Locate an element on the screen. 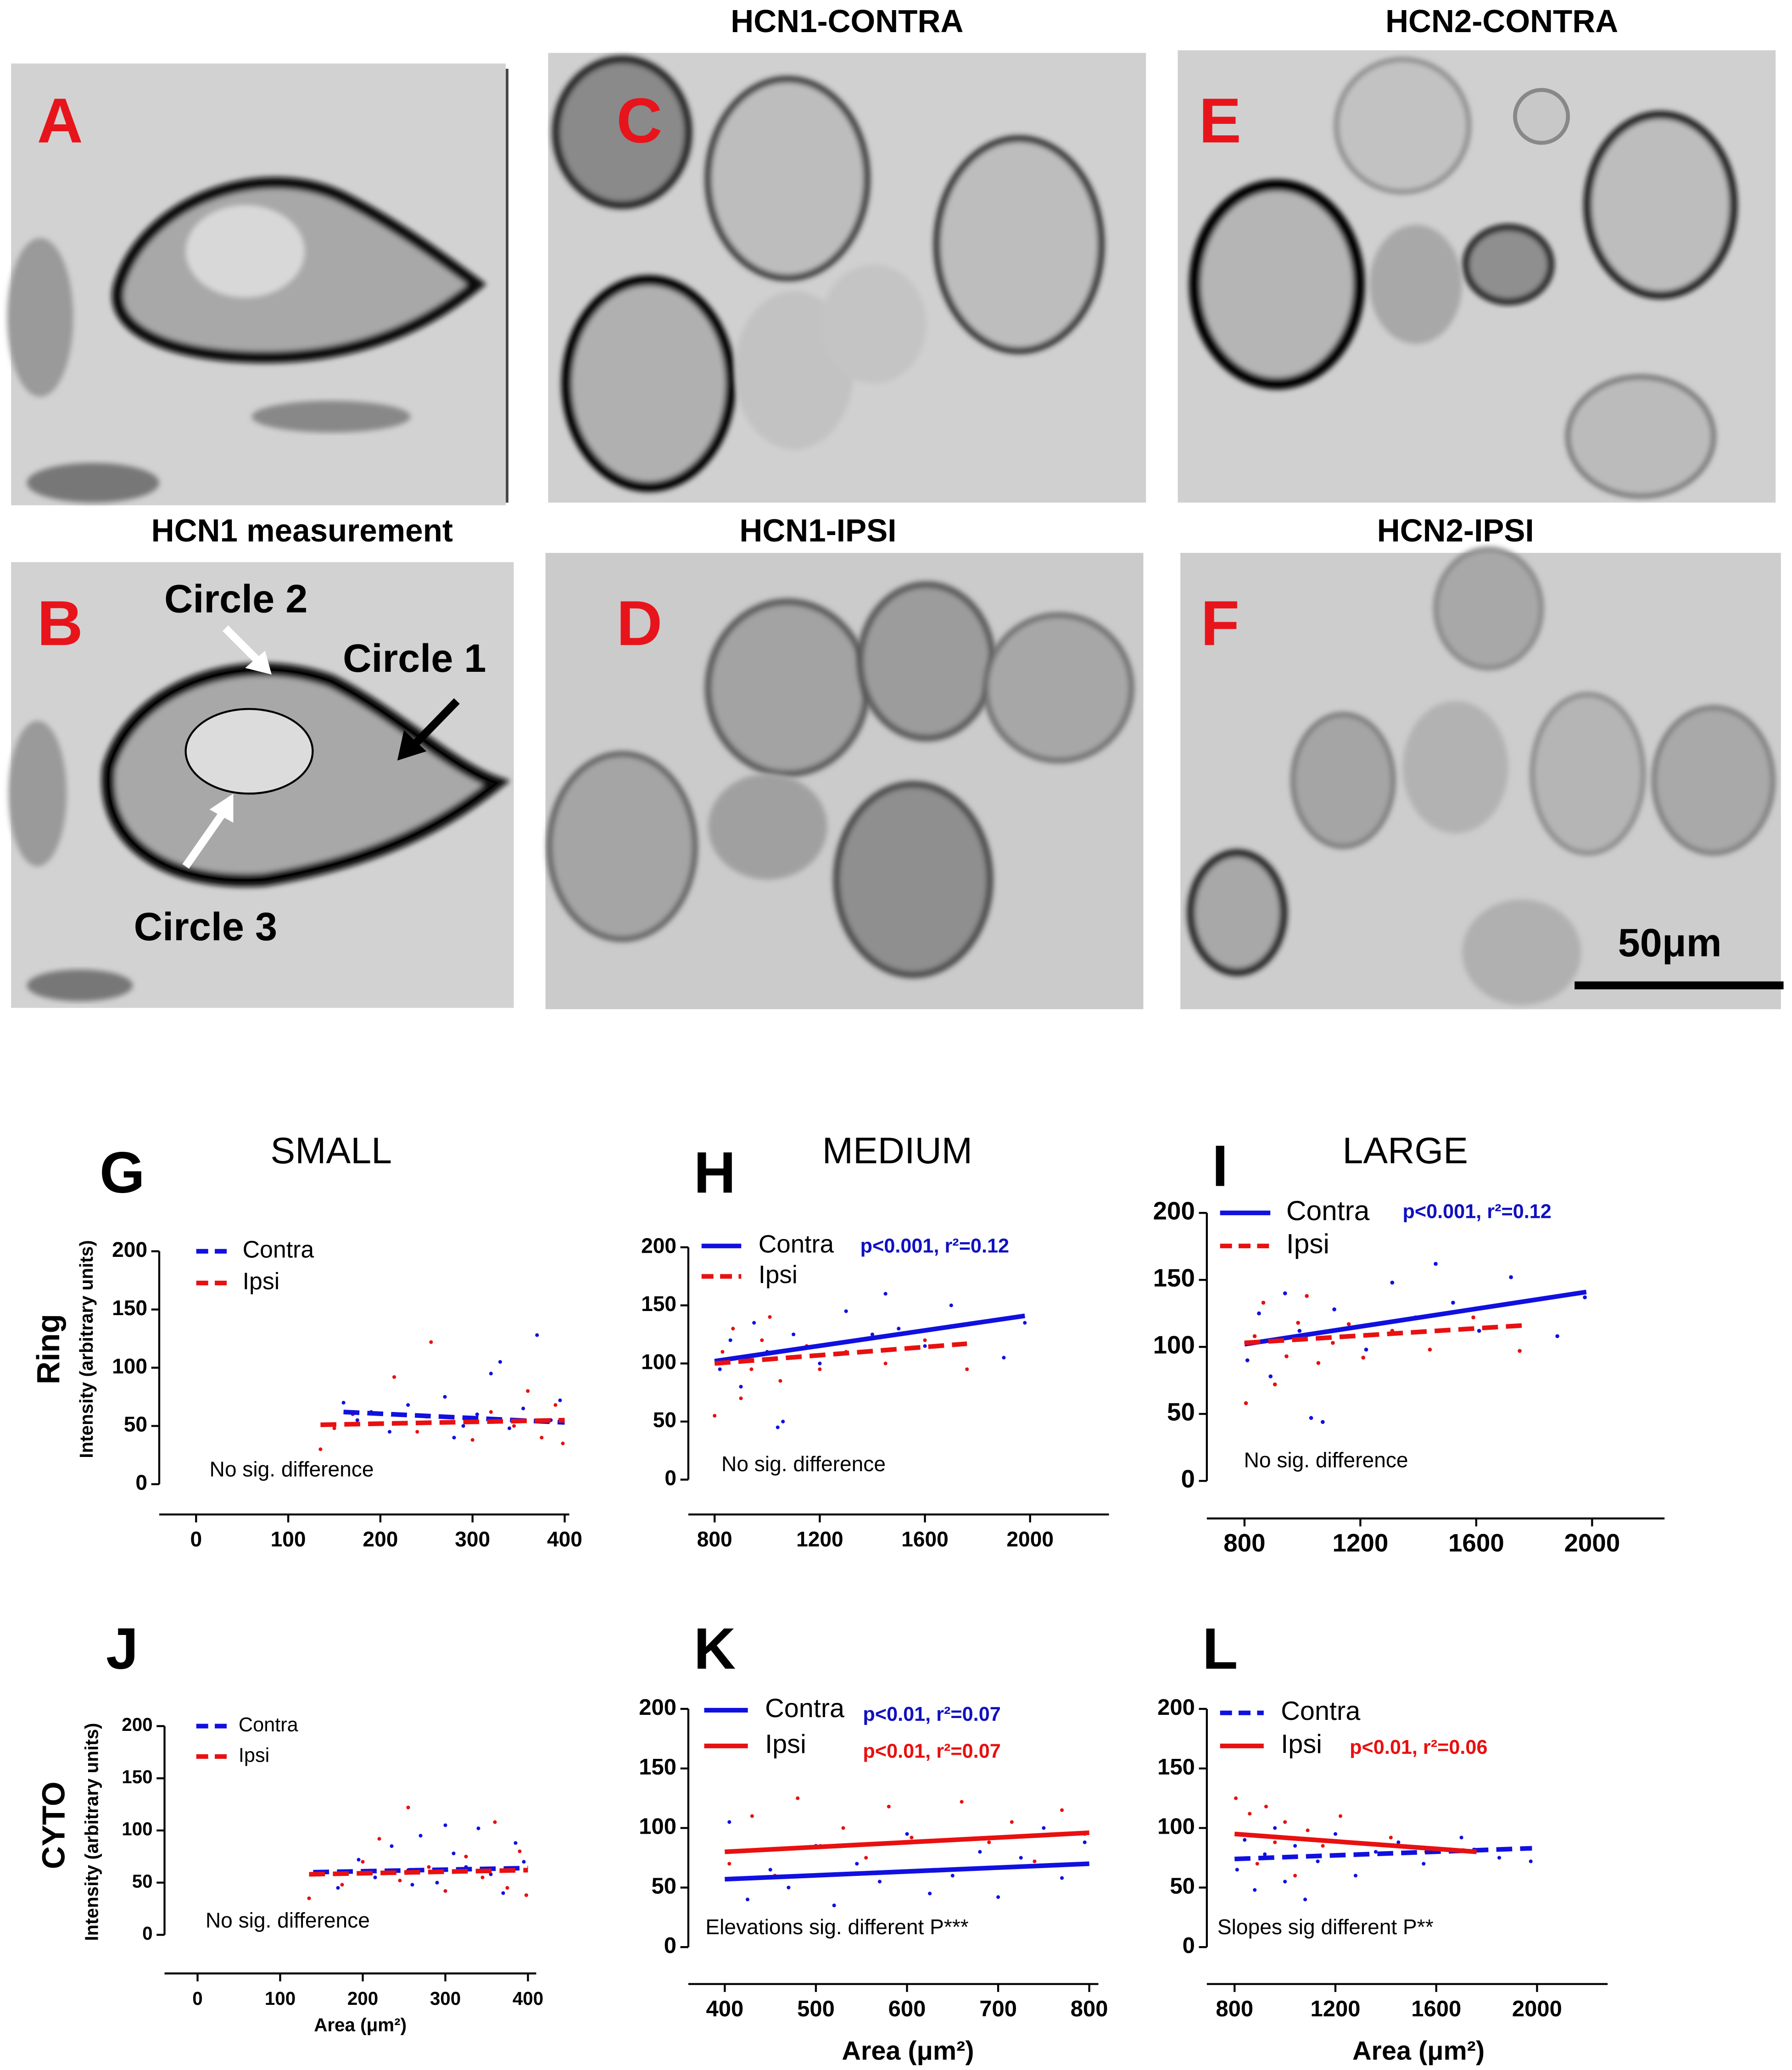 This screenshot has height=2070, width=1792. column-heading: LARGE is located at coordinates (1405, 1151).